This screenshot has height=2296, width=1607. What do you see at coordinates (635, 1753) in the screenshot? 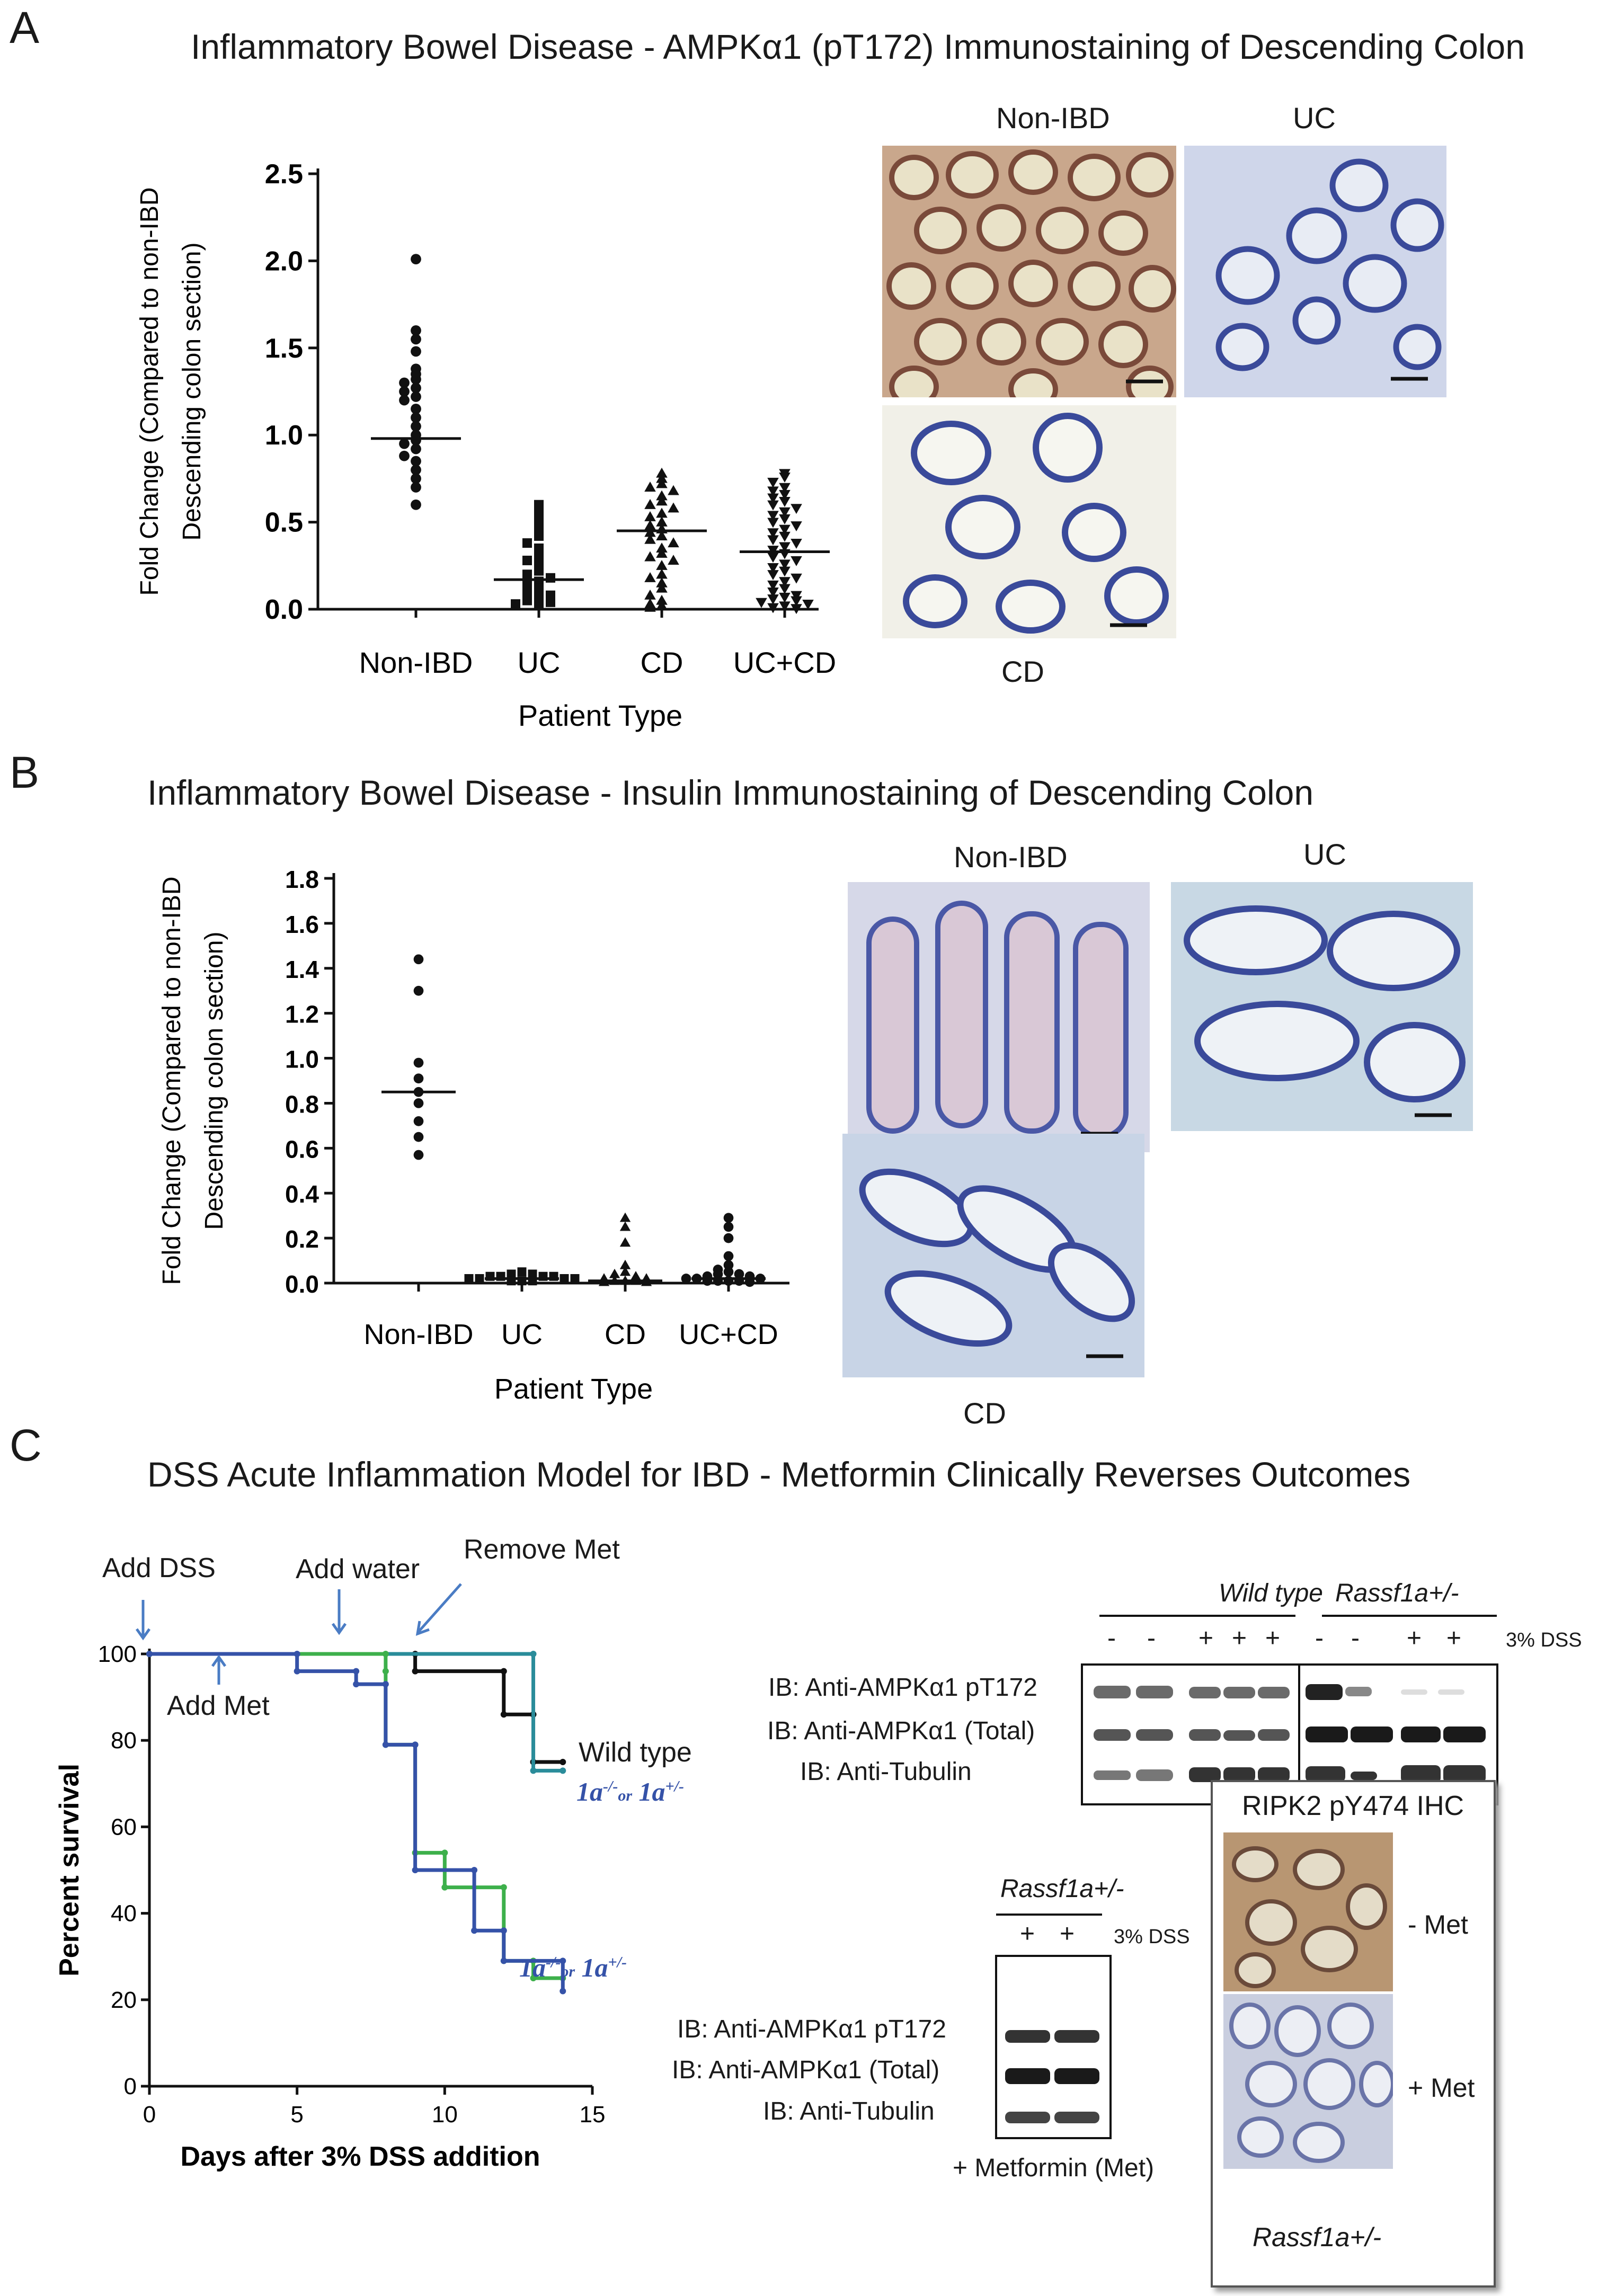
I see `legend-wild-type: Wild type` at bounding box center [635, 1753].